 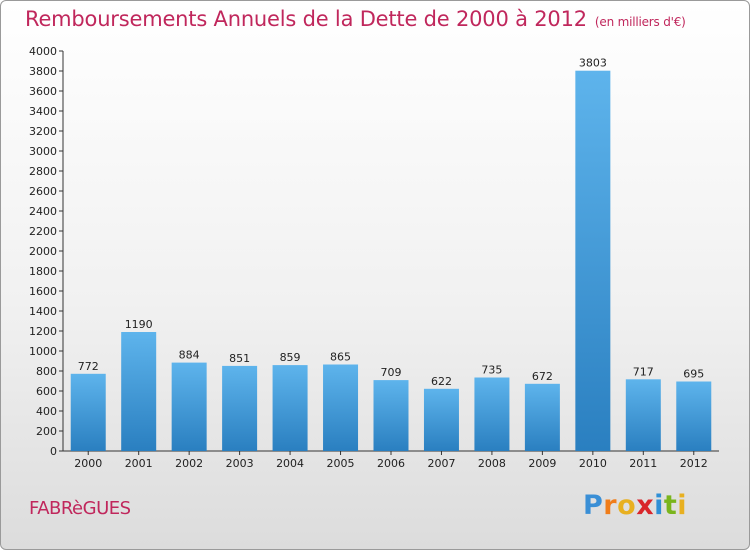 What do you see at coordinates (694, 463) in the screenshot?
I see `x-tick-label: 2012` at bounding box center [694, 463].